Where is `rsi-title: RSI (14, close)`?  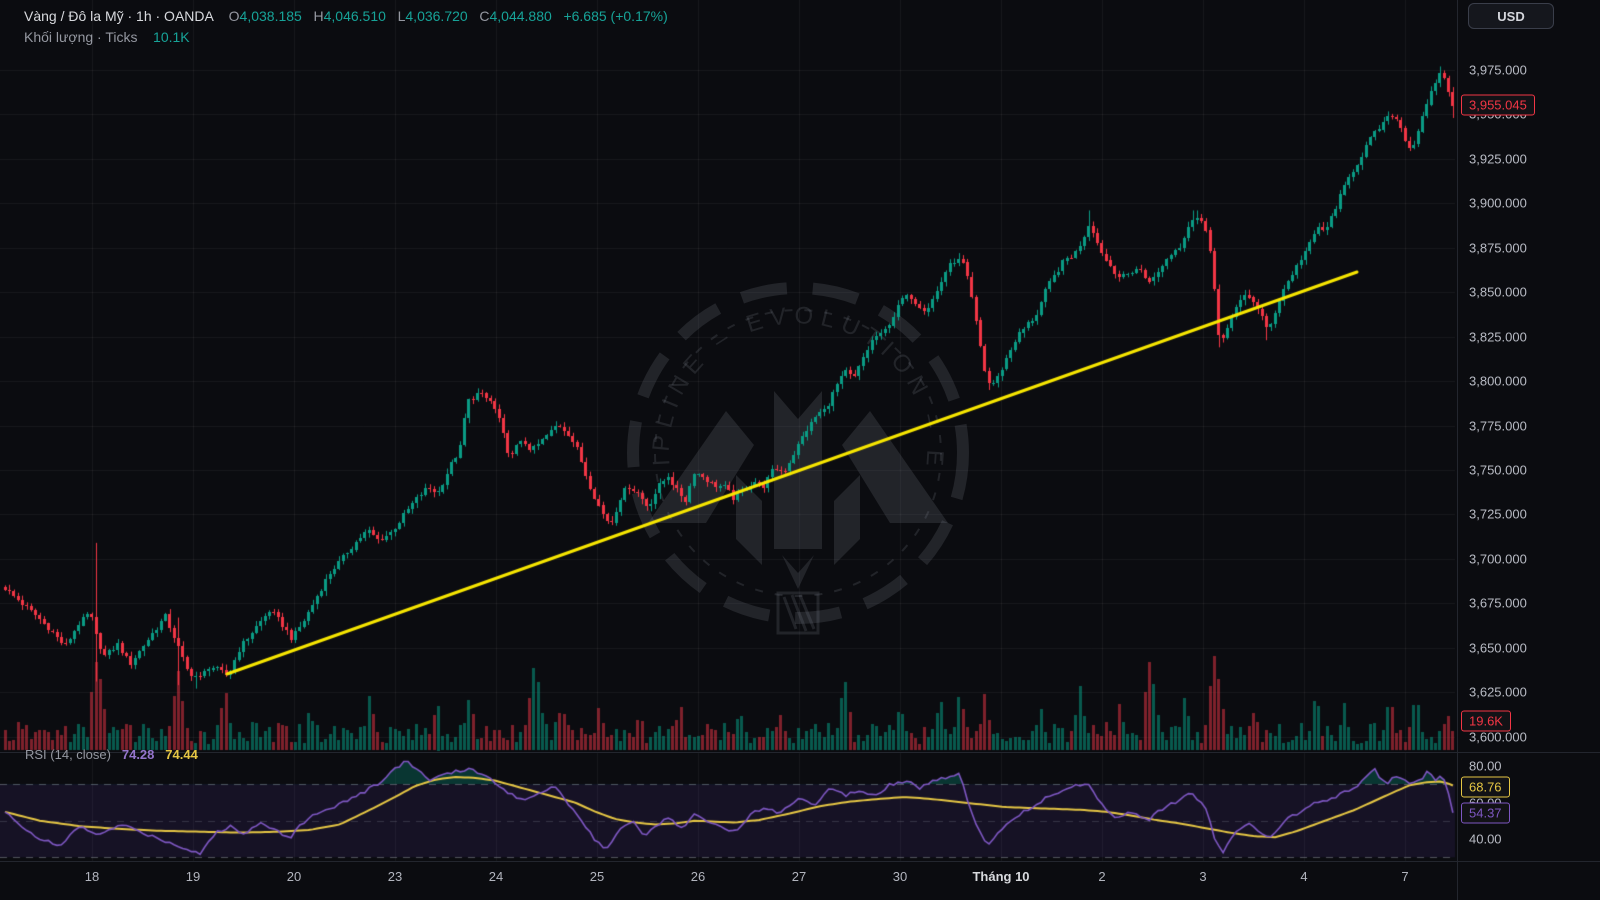
rsi-title: RSI (14, close) is located at coordinates (68, 754).